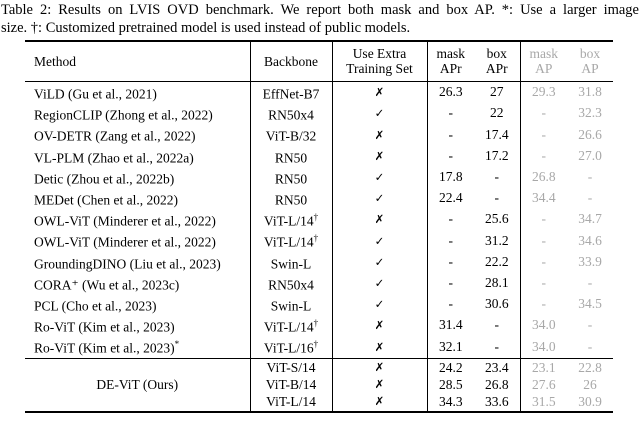  What do you see at coordinates (496, 155) in the screenshot?
I see `cell-box-apr: 17.2` at bounding box center [496, 155].